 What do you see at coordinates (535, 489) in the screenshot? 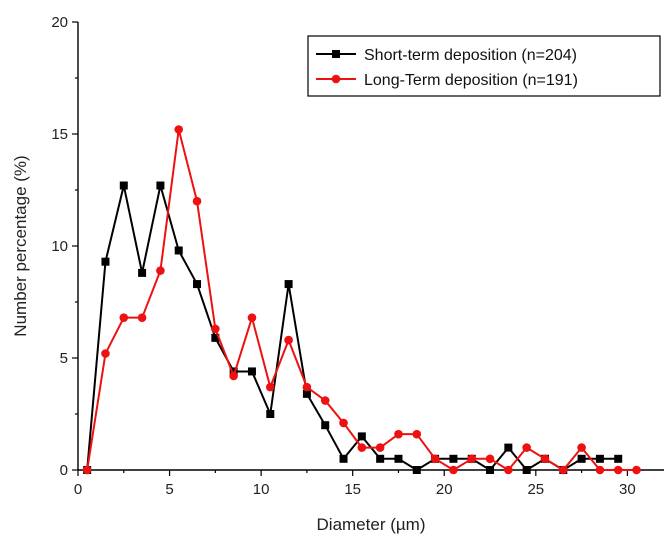
I see `x-tick-label: 25` at bounding box center [535, 489].